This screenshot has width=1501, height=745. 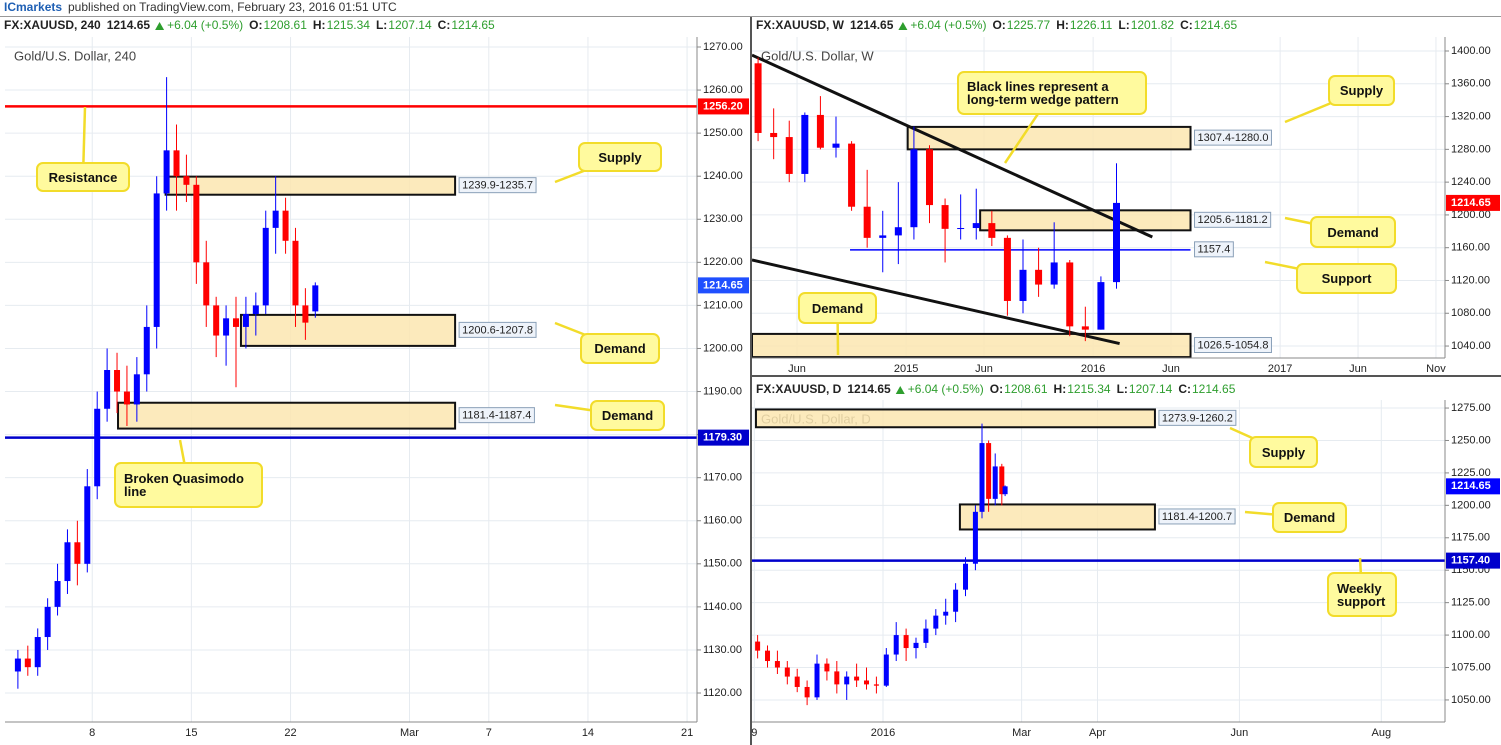 What do you see at coordinates (723, 219) in the screenshot?
I see `y-tick-label: 1230.00` at bounding box center [723, 219].